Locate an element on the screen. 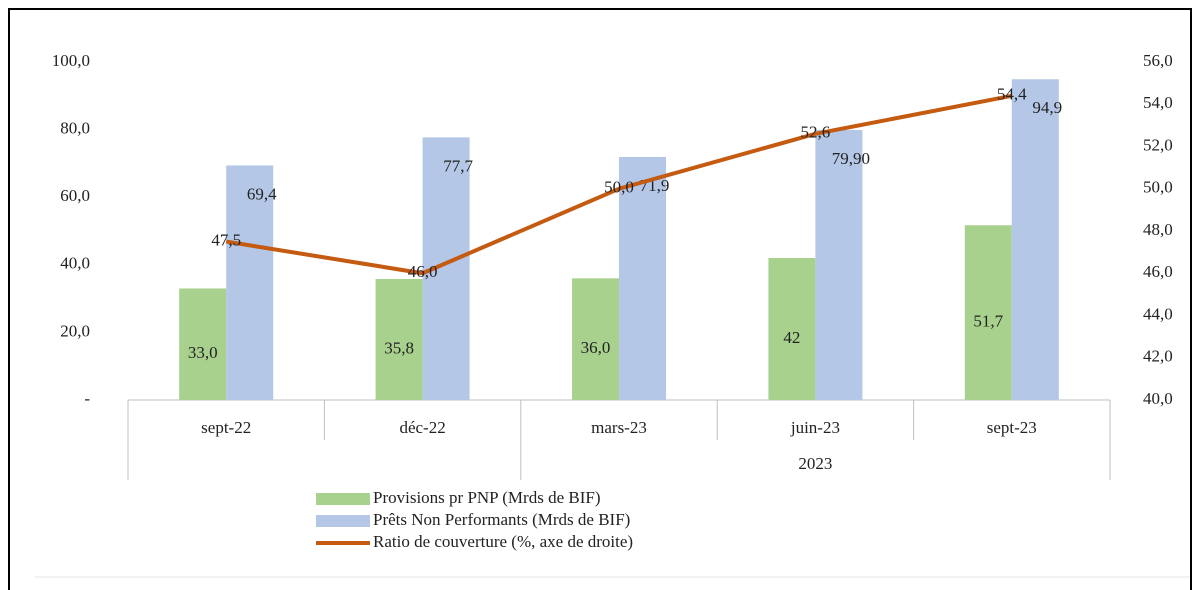 The width and height of the screenshot is (1200, 590). data-label: 46,0 is located at coordinates (423, 271).